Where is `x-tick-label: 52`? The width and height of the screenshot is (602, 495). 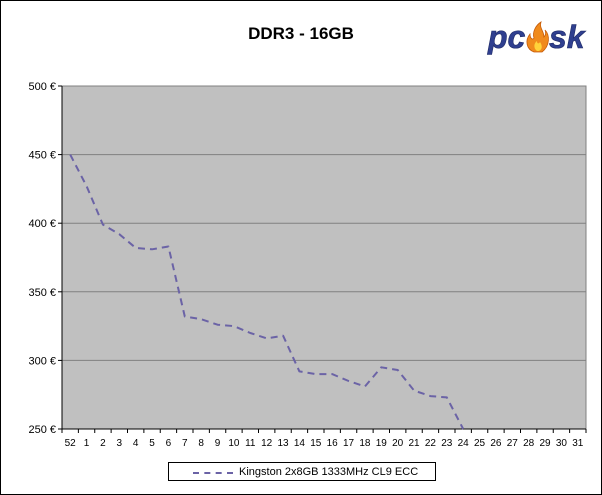 x-tick-label: 52 is located at coordinates (71, 443).